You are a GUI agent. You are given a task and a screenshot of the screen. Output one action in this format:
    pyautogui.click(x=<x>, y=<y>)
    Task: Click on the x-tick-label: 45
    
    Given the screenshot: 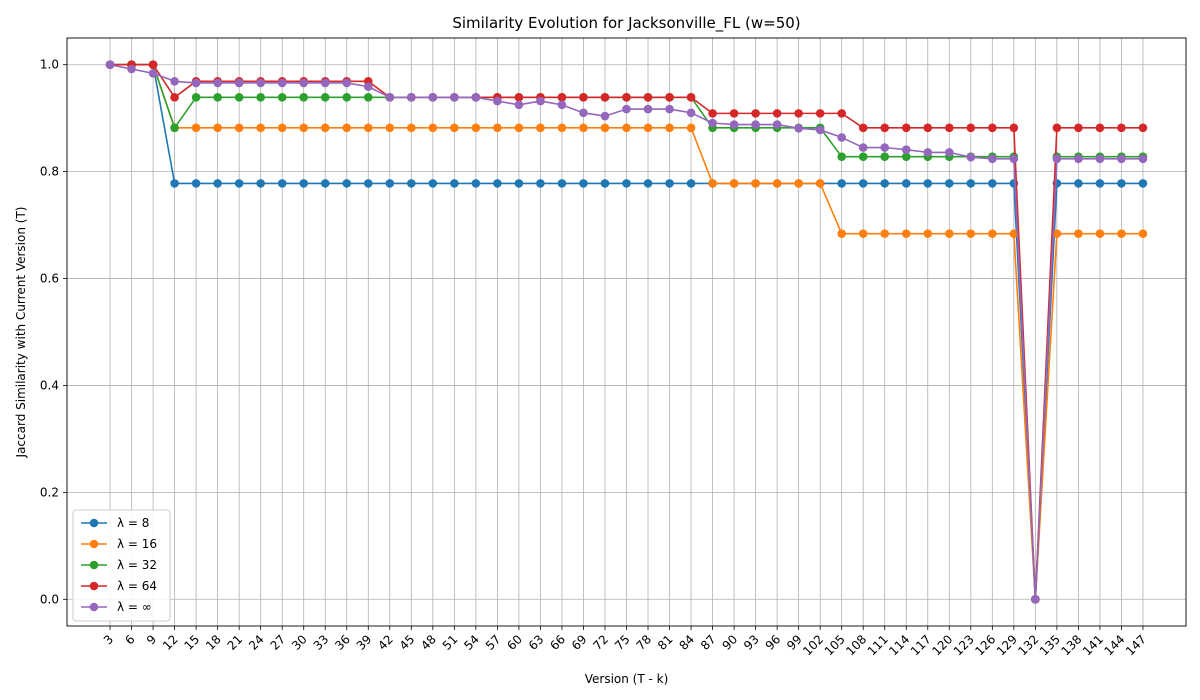 What is the action you would take?
    pyautogui.click(x=407, y=642)
    